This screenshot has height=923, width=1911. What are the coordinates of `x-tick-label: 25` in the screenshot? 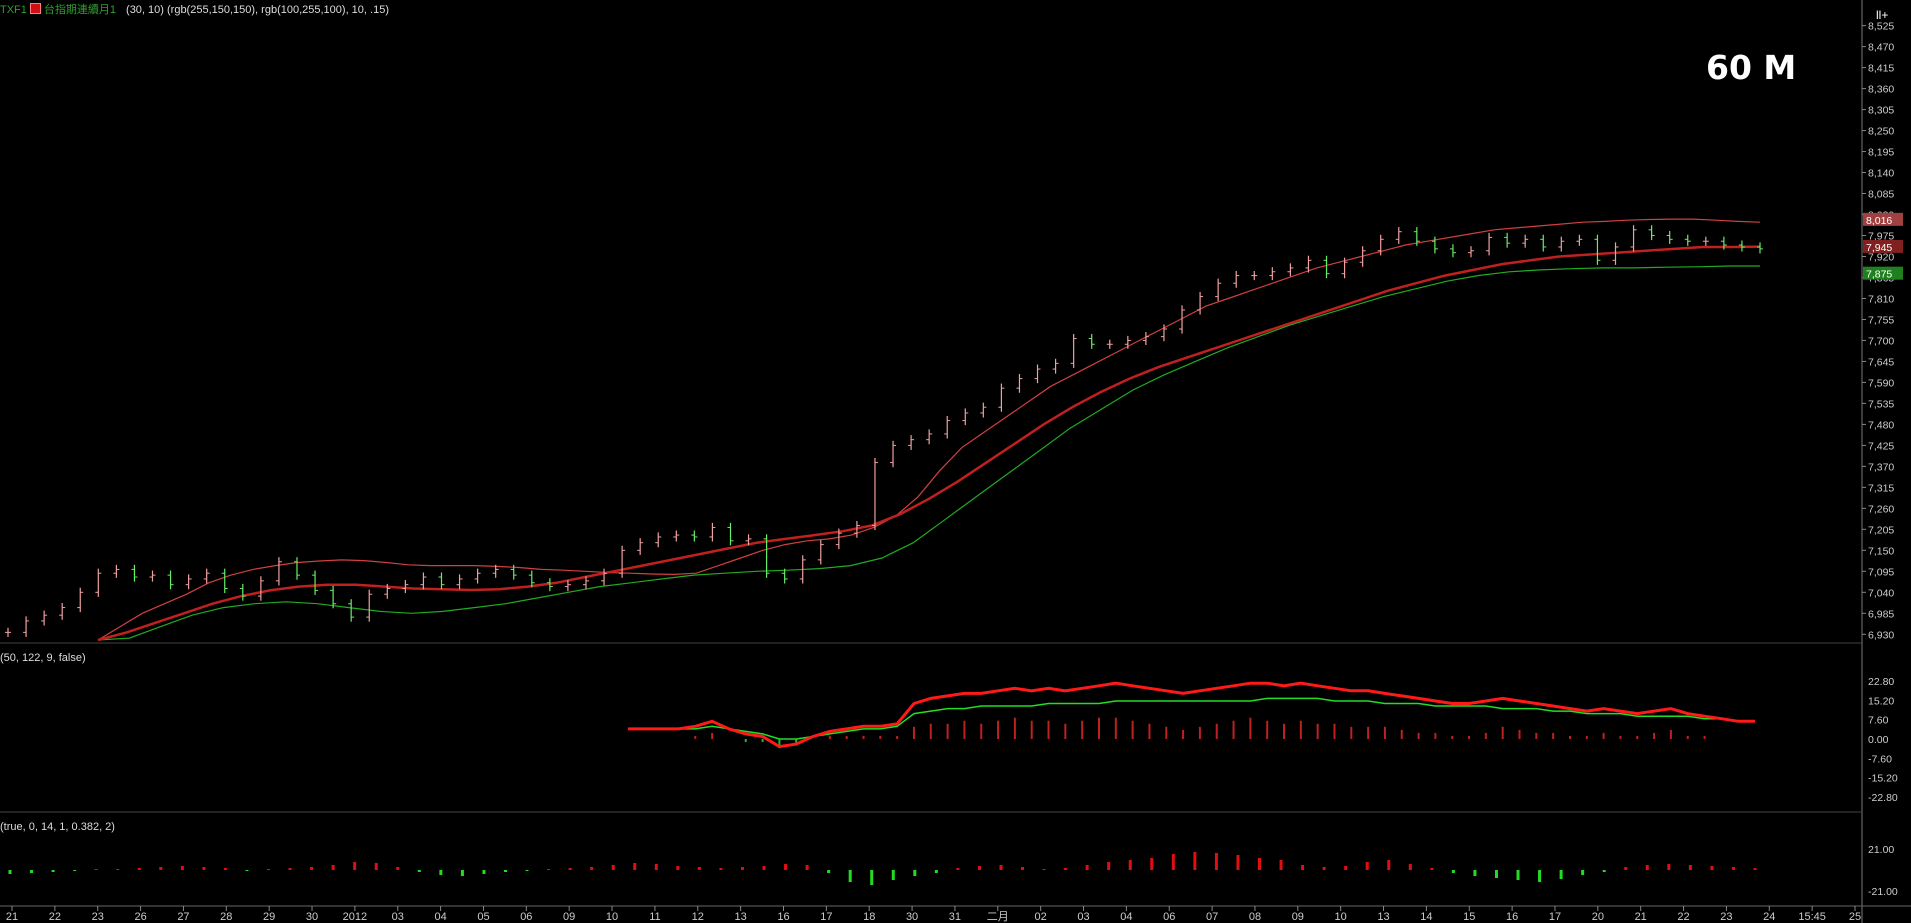 It's located at (1855, 917).